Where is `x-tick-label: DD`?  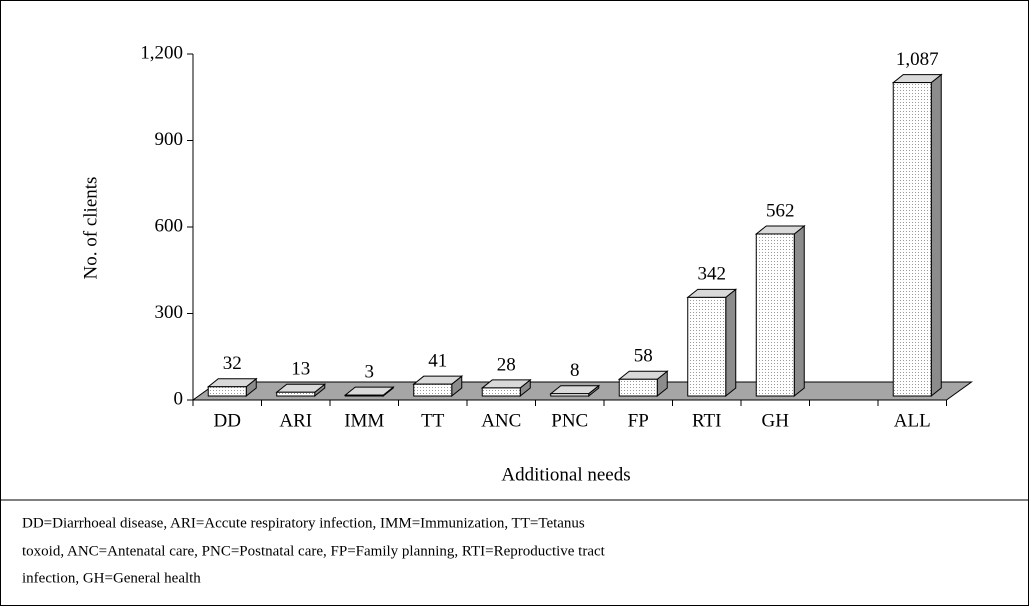
x-tick-label: DD is located at coordinates (227, 420).